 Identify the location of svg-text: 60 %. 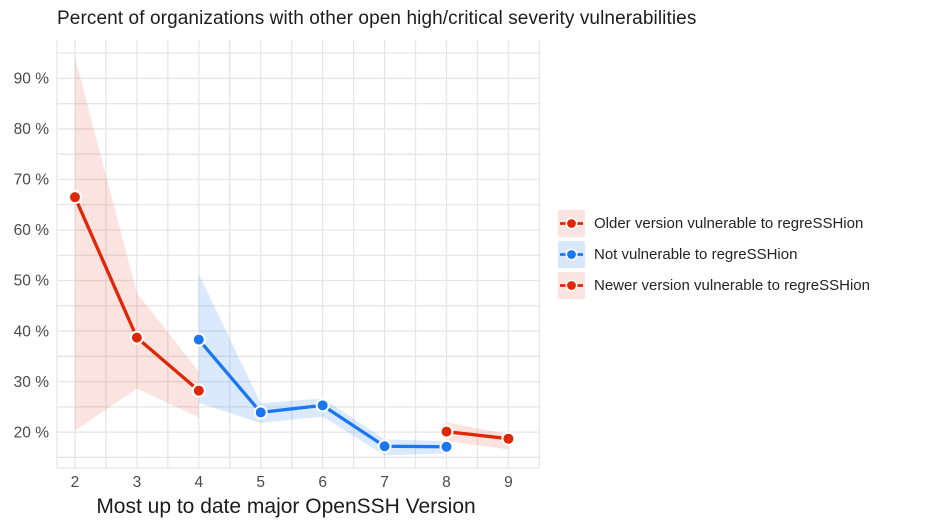
(32, 230).